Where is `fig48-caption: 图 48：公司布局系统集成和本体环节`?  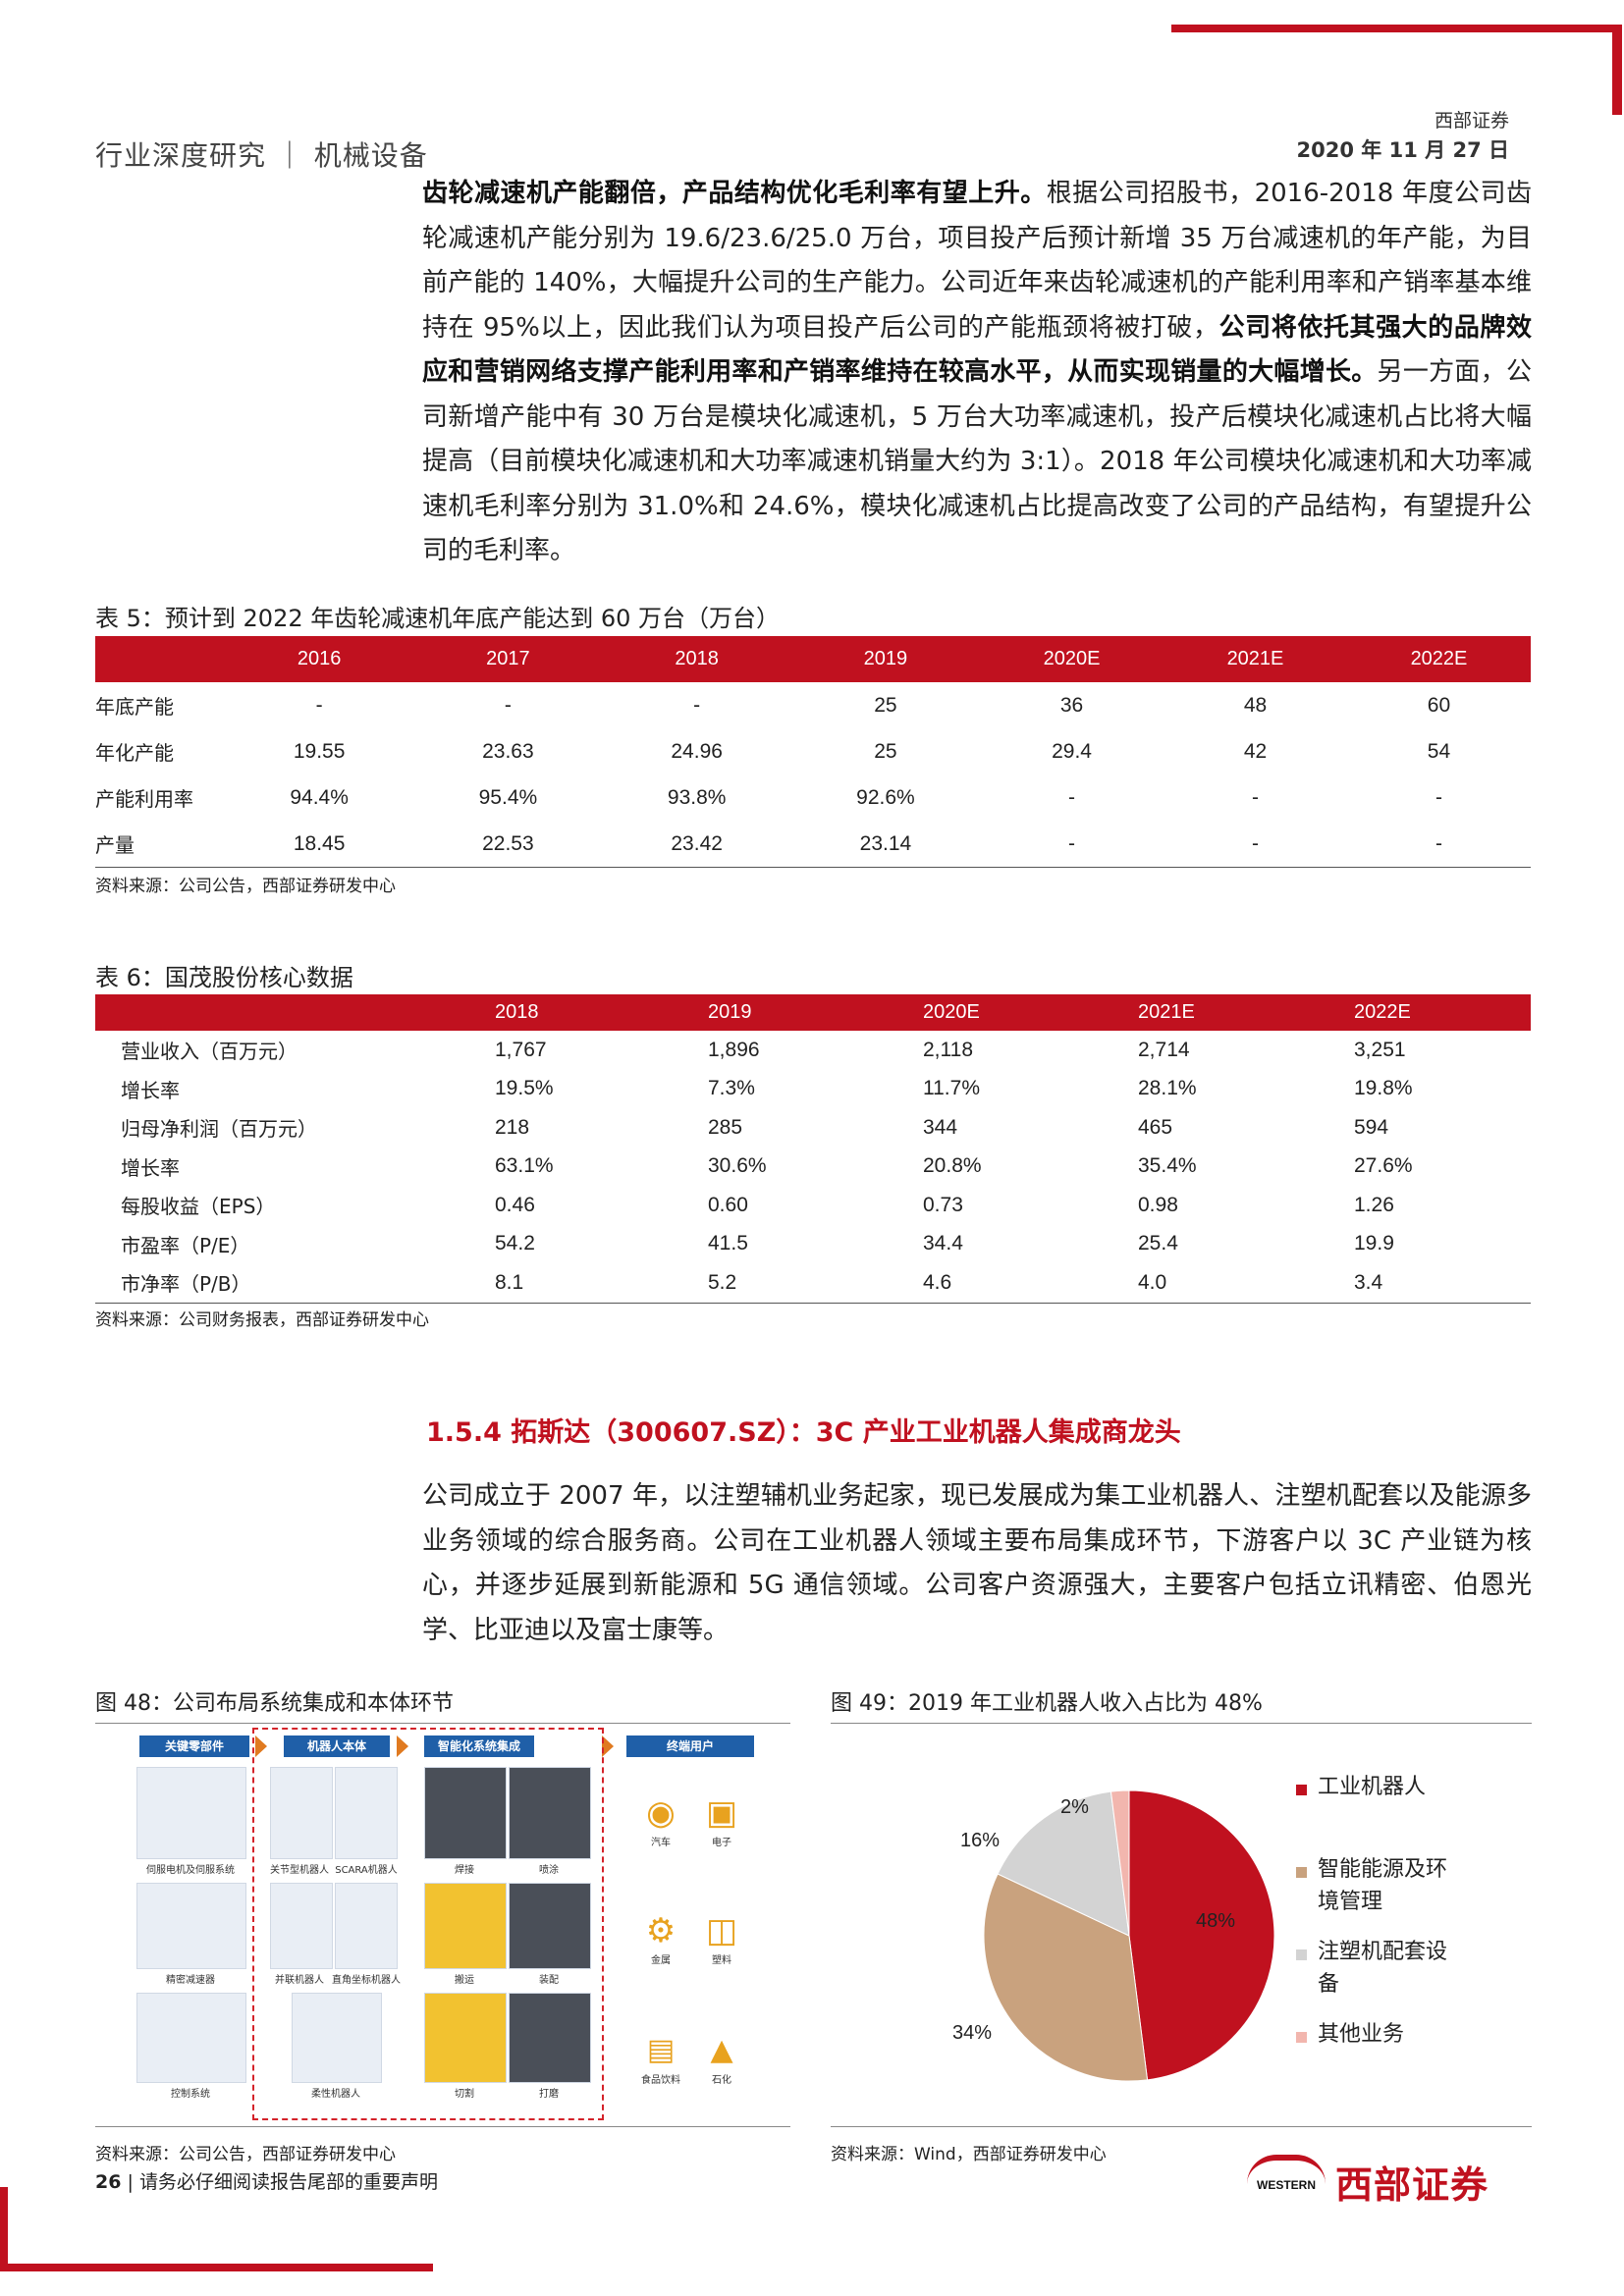
fig48-caption: 图 48：公司布局系统集成和本体环节 is located at coordinates (274, 1703).